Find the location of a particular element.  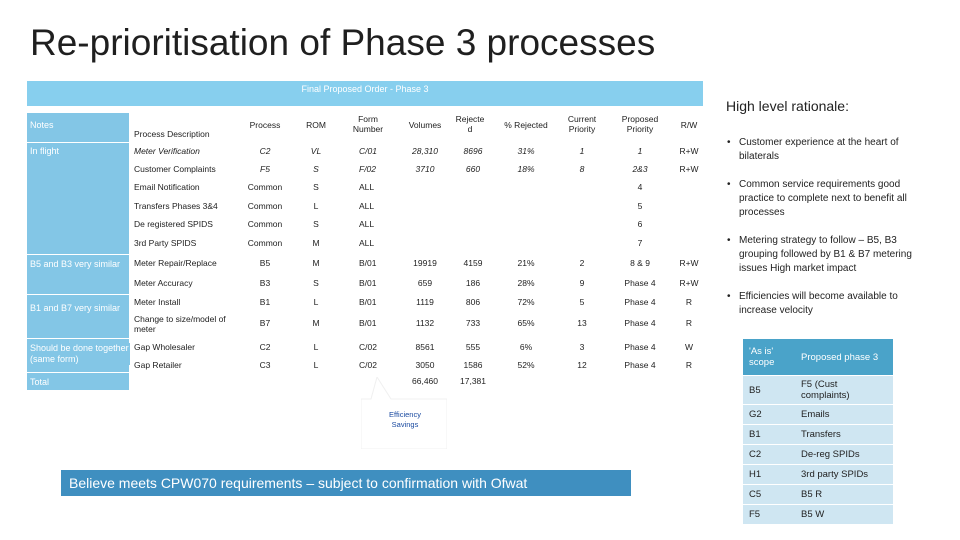

cell-pct-rejected: 52% is located at coordinates (526, 365).